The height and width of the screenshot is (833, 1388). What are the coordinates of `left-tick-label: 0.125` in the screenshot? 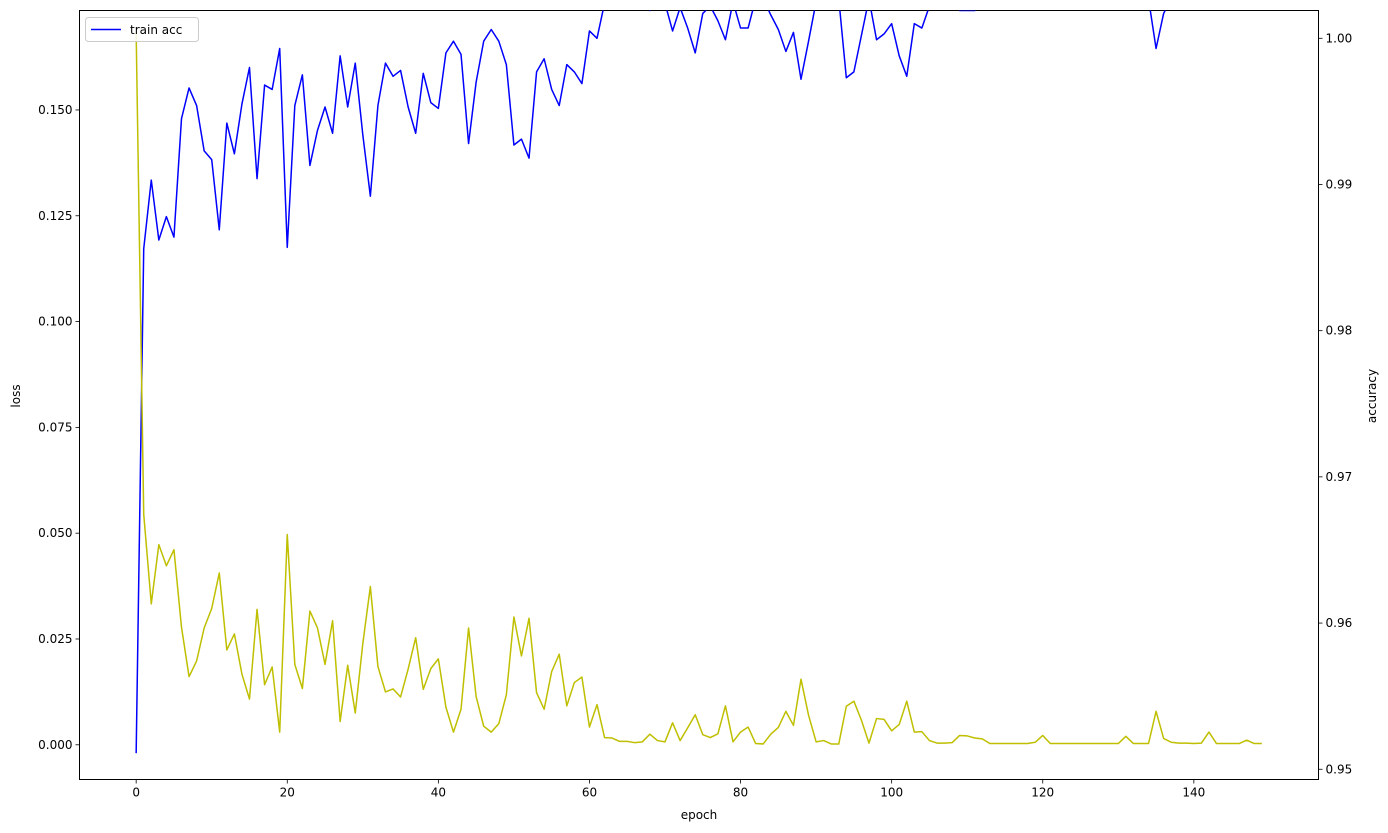 It's located at (55, 216).